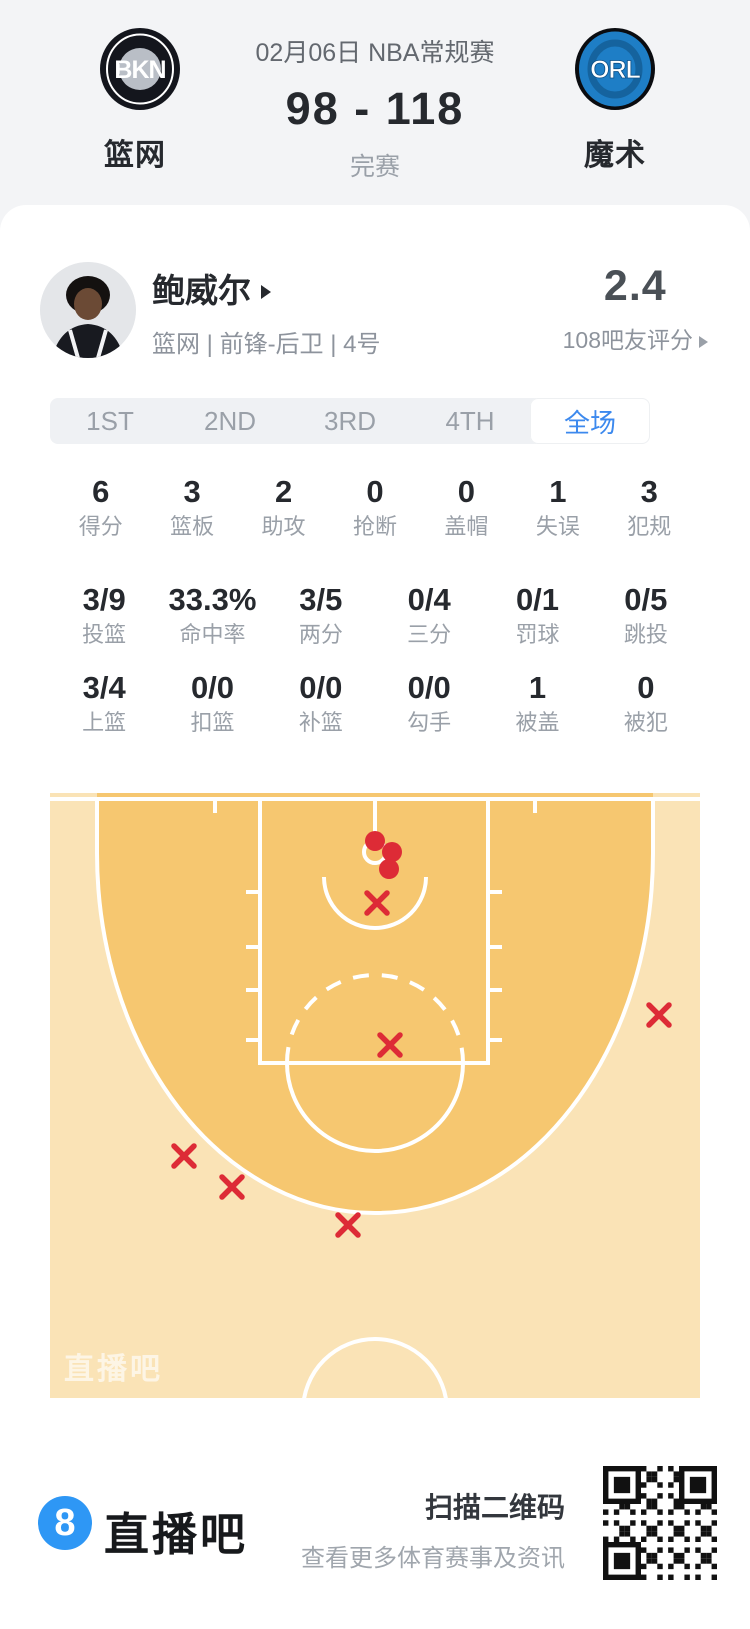 The width and height of the screenshot is (750, 1629). I want to click on stat-label: 篮板, so click(192, 526).